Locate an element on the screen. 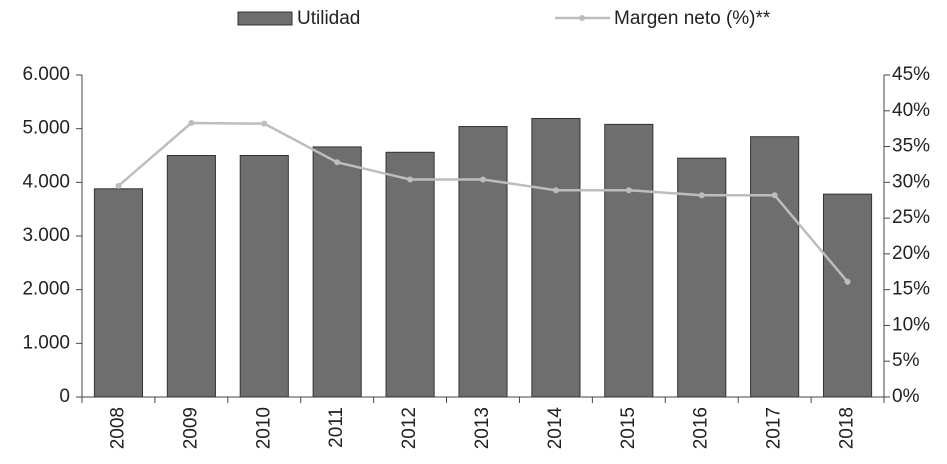  y2-tick-label: 35% is located at coordinates (911, 146).